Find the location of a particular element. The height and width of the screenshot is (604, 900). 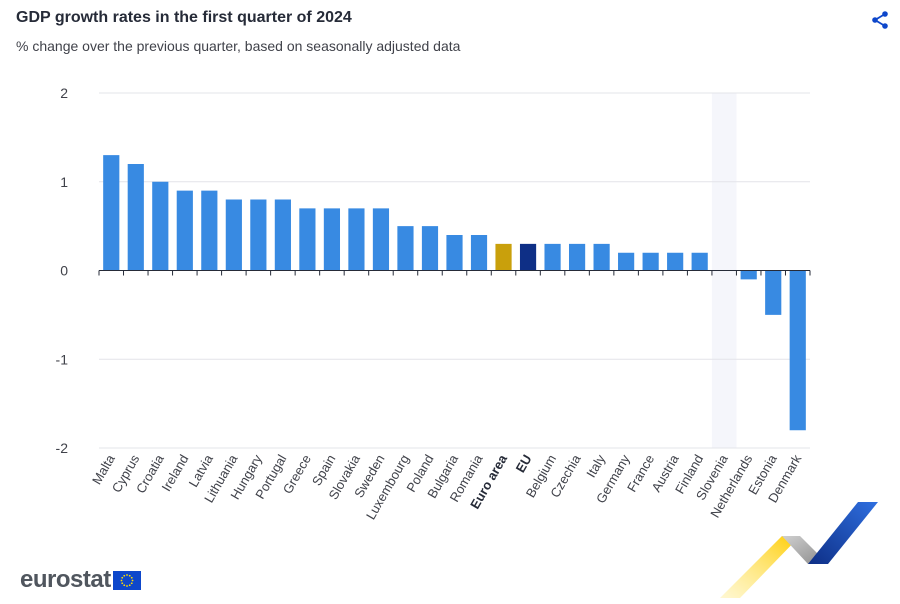

decorative-ribbon is located at coordinates (799, 550).